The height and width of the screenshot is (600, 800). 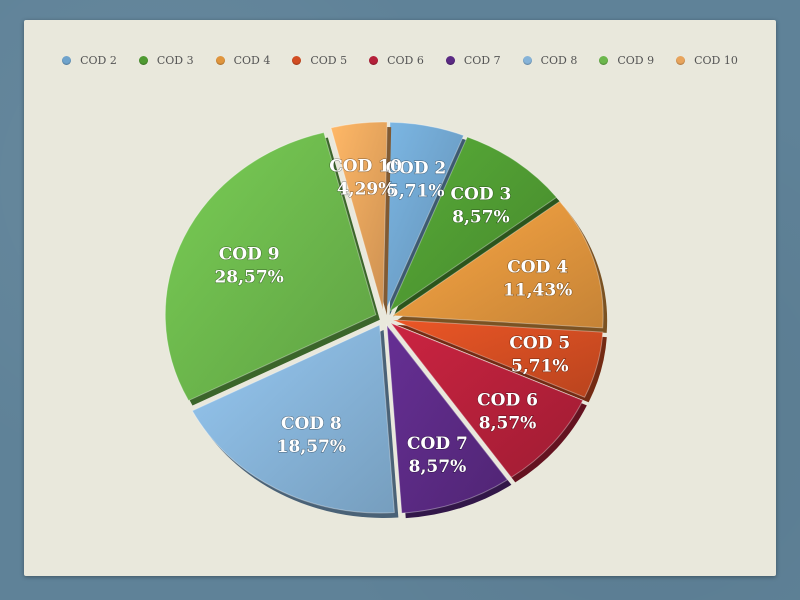 What do you see at coordinates (311, 435) in the screenshot?
I see `slice-label: COD 8 18,57%` at bounding box center [311, 435].